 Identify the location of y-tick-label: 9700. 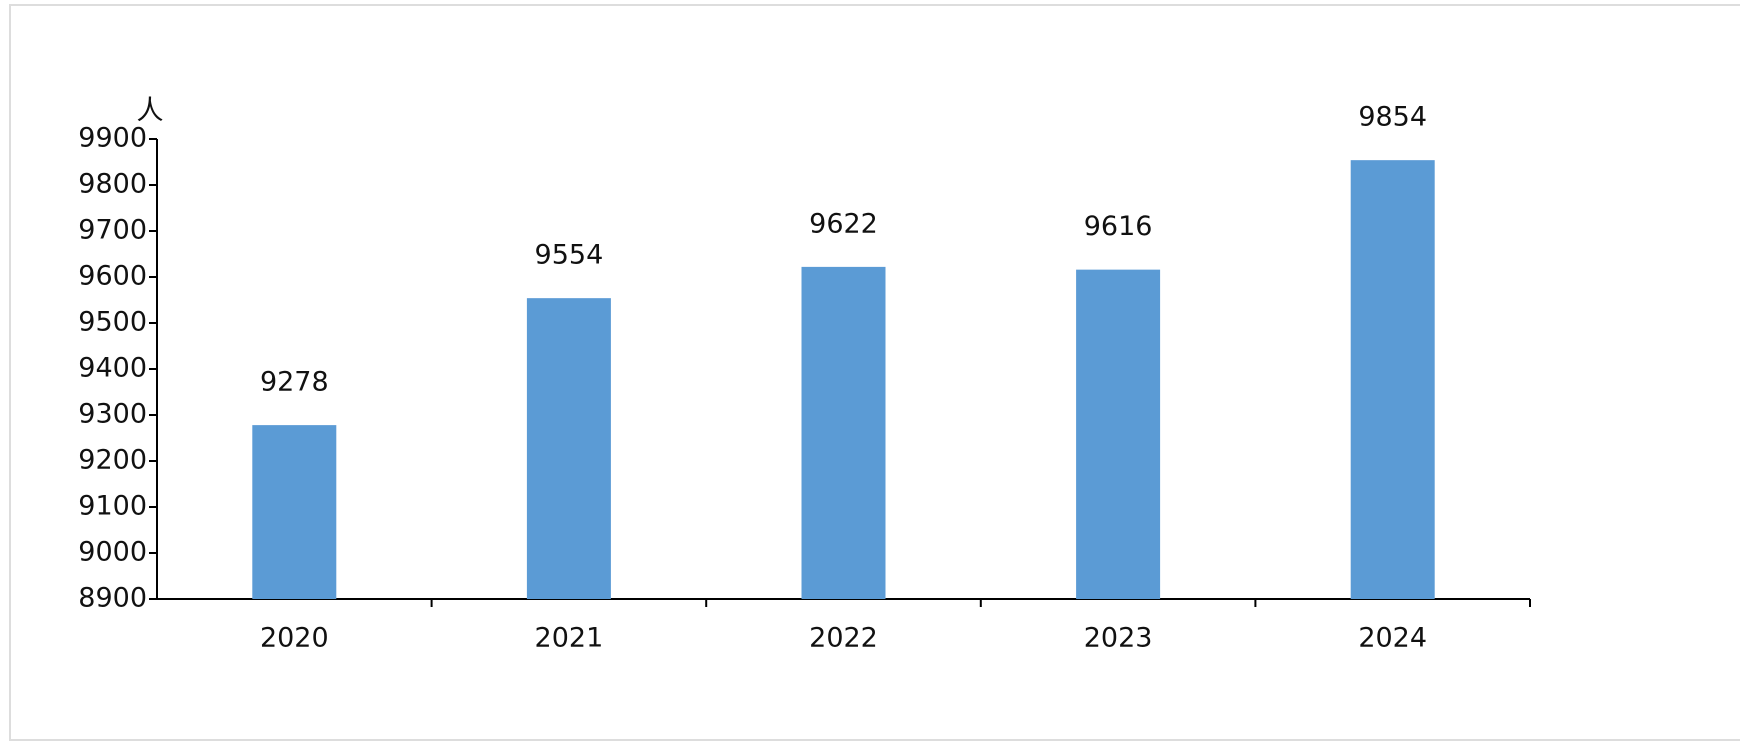
(112, 230).